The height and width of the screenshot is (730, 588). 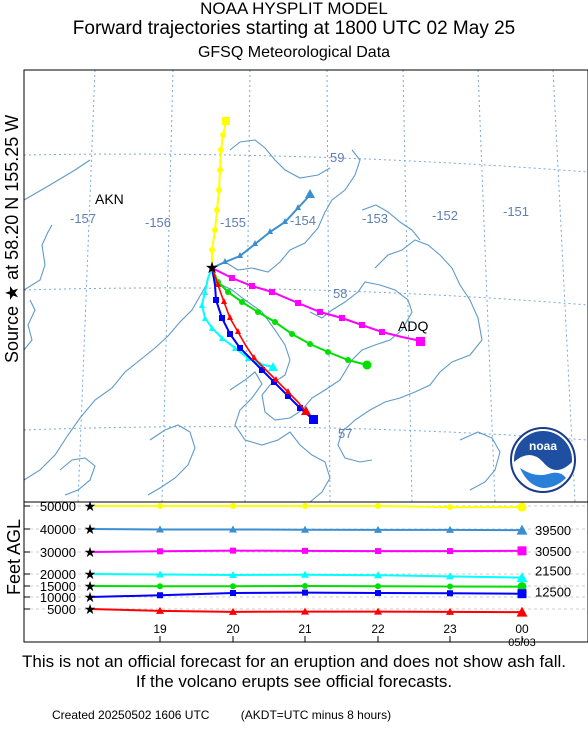 What do you see at coordinates (553, 571) in the screenshot?
I see `right-height-label: 21500` at bounding box center [553, 571].